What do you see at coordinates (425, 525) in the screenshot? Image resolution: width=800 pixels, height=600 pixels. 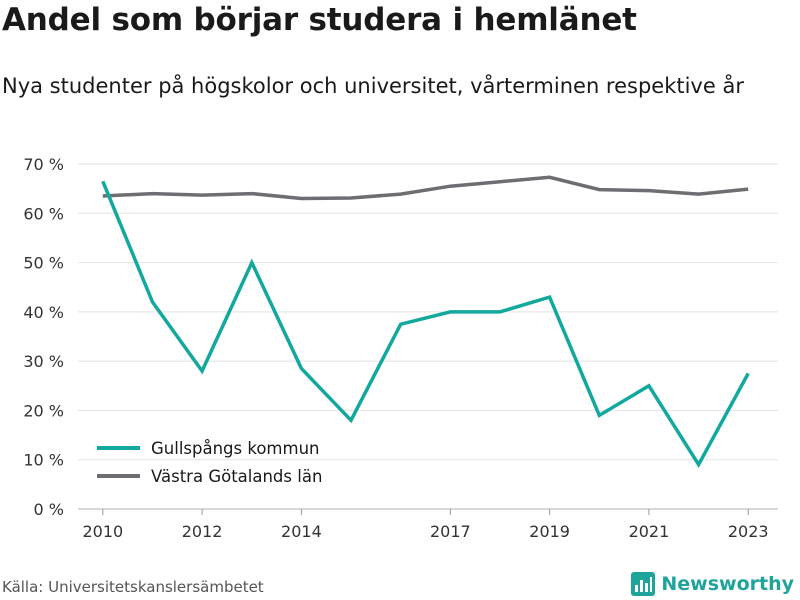 I see `x-axis-ticks: 2010 2012 2014 2017 2019 2021 2023` at bounding box center [425, 525].